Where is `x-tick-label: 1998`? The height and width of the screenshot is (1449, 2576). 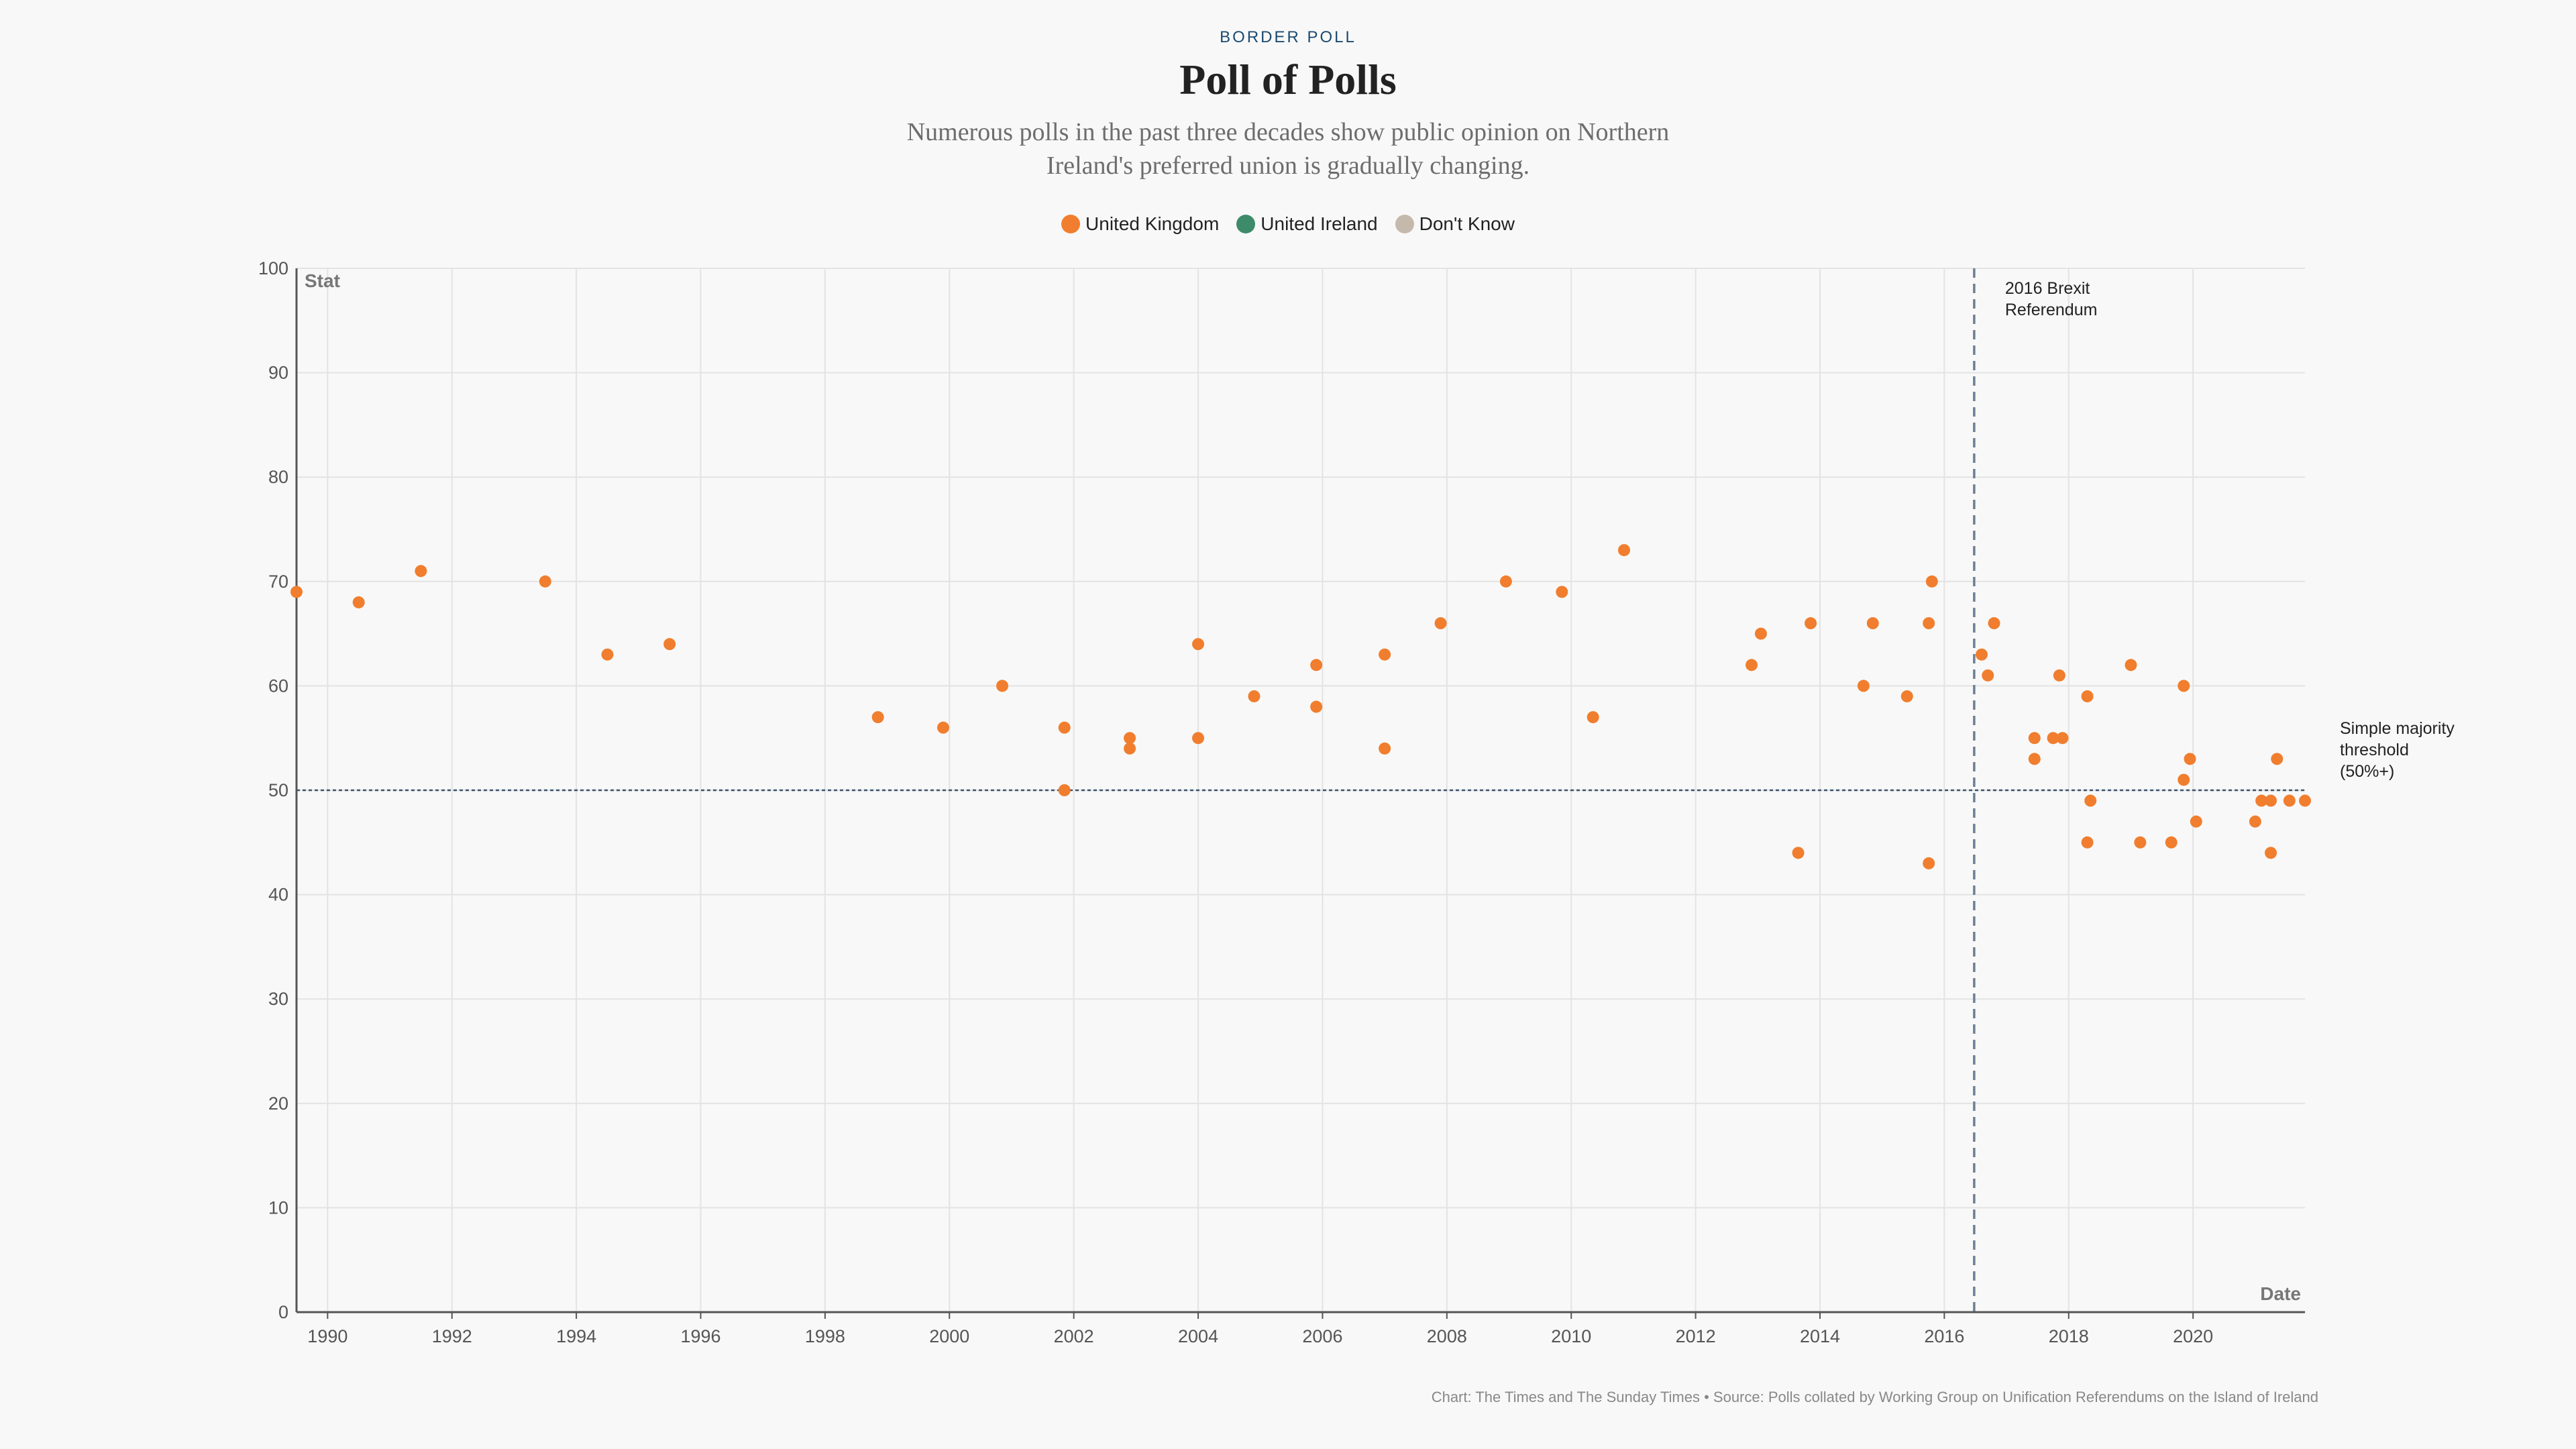 x-tick-label: 1998 is located at coordinates (825, 1336).